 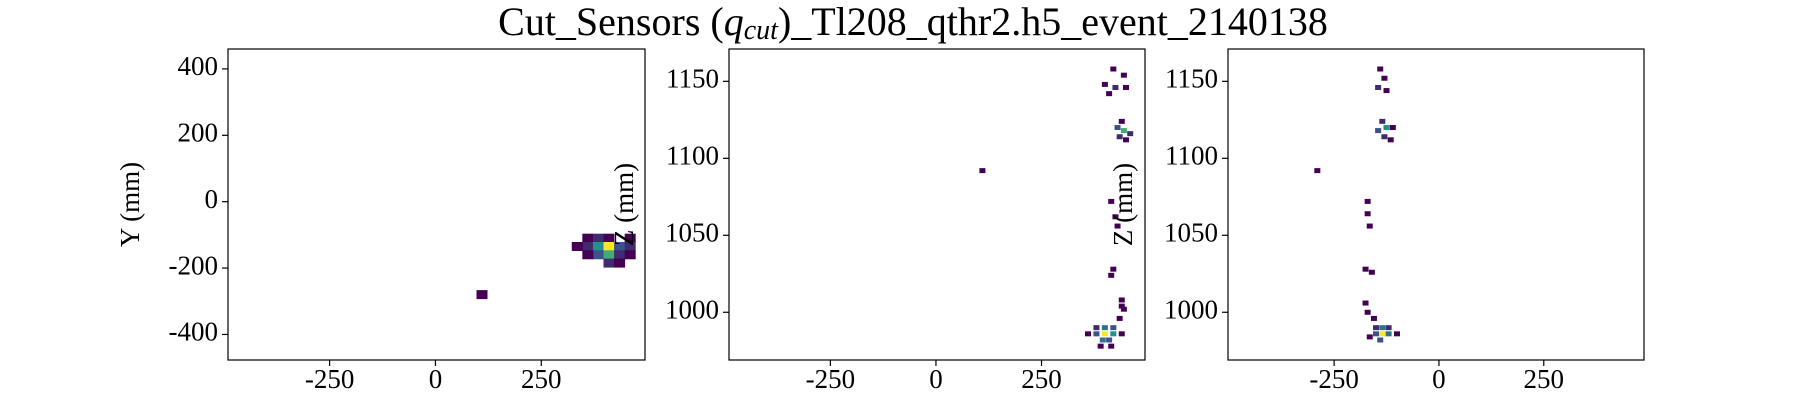 I want to click on y-axis-label: Y (mm), so click(x=130, y=204).